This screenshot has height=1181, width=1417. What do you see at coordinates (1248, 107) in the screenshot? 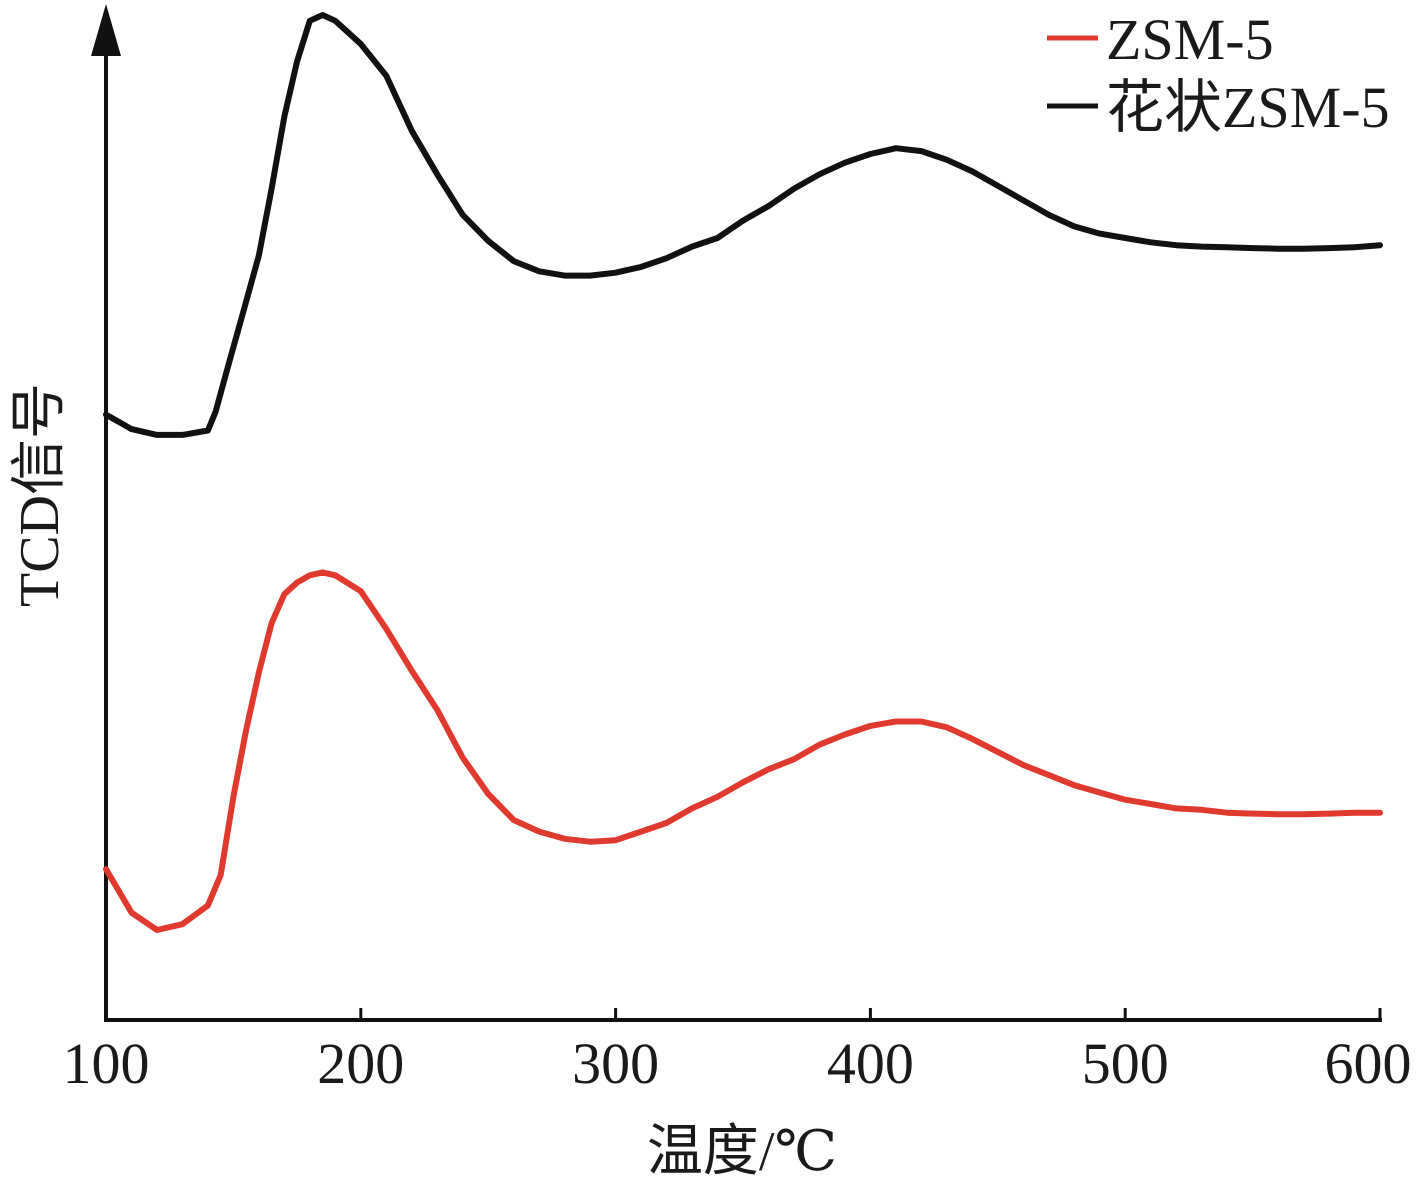
I see `legend-label-2: 花状ZSM-5` at bounding box center [1248, 107].